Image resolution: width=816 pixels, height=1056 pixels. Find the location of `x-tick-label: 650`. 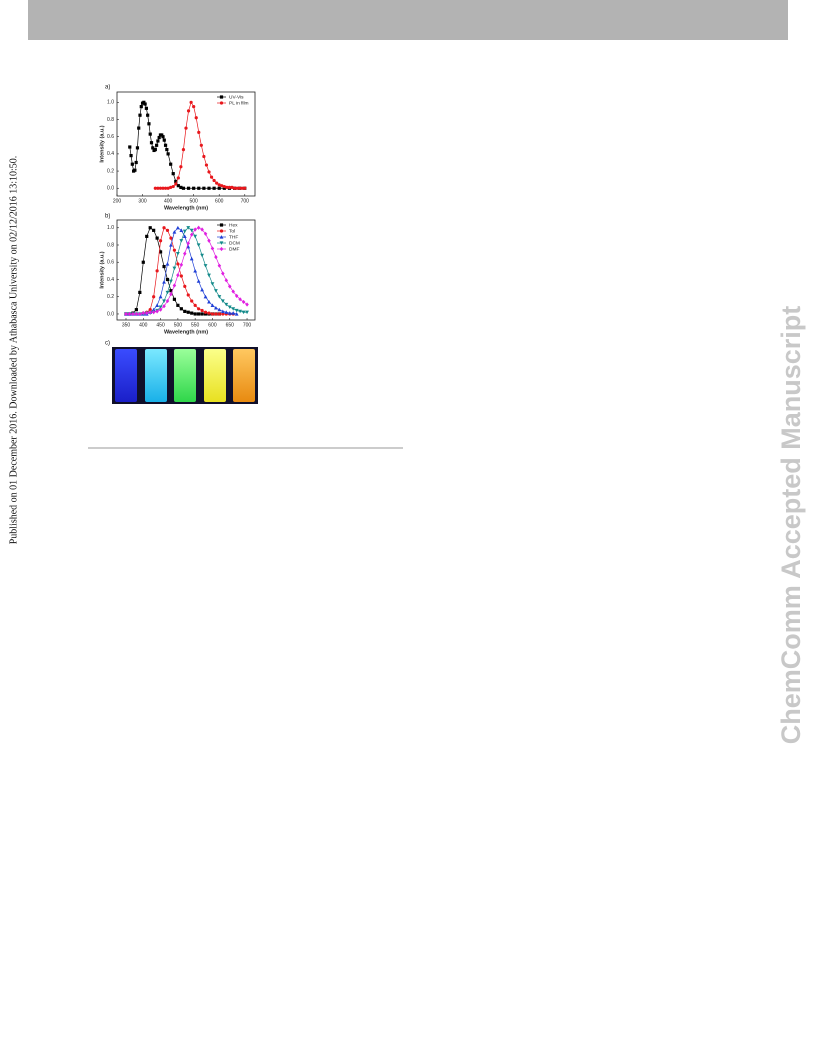

x-tick-label: 650 is located at coordinates (230, 325).